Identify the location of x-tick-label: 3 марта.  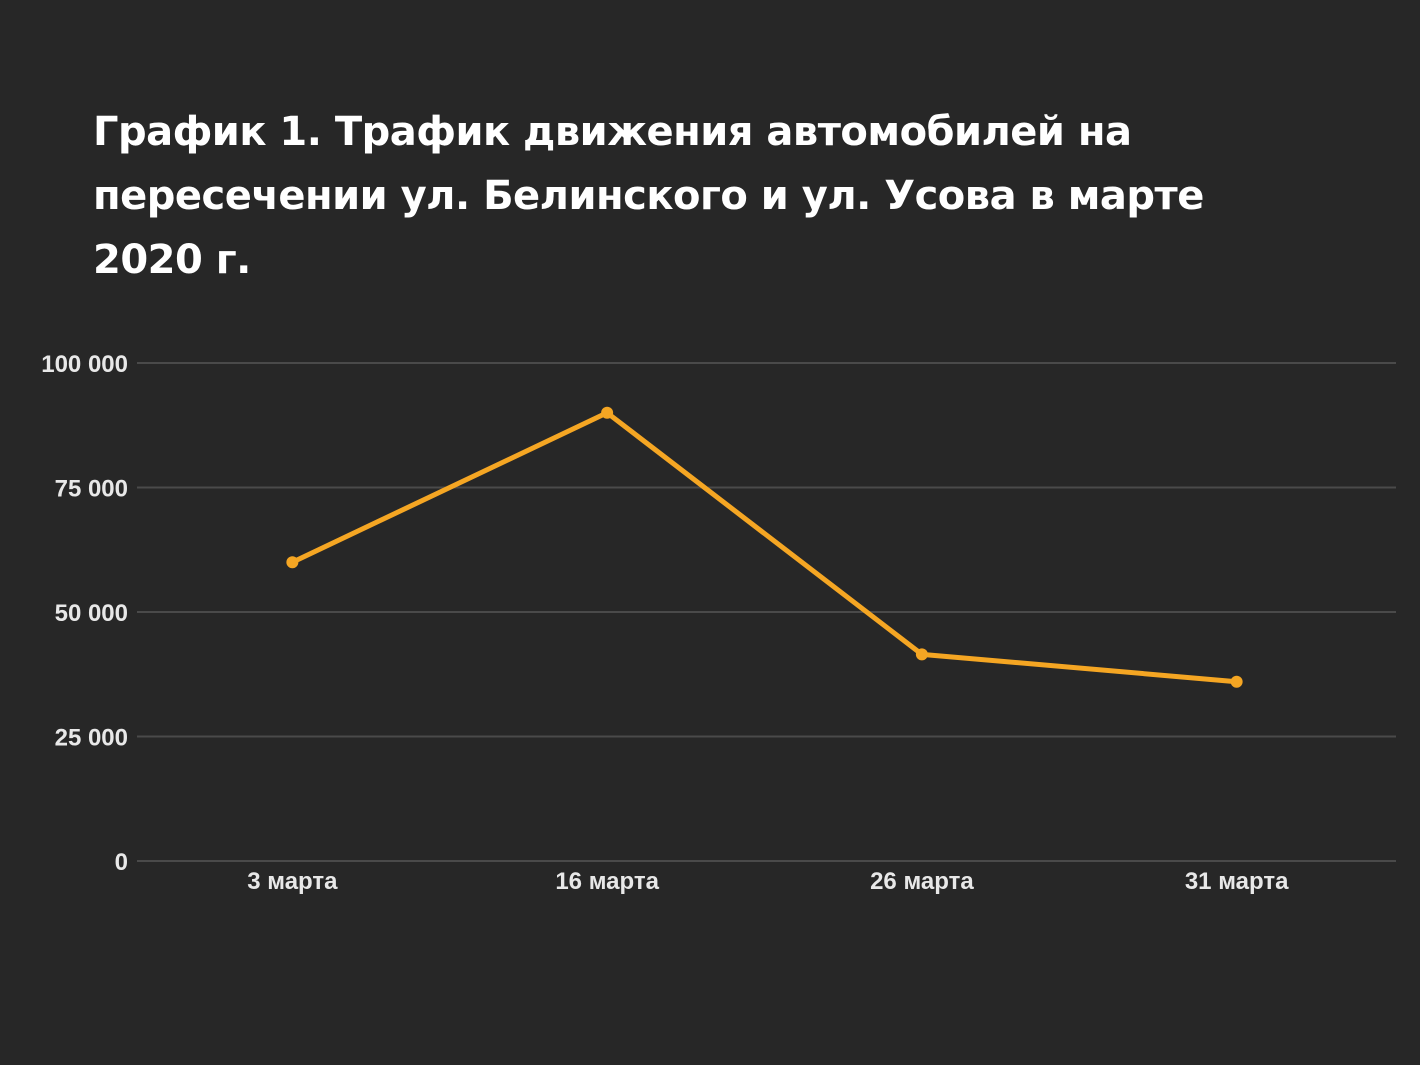
(292, 881).